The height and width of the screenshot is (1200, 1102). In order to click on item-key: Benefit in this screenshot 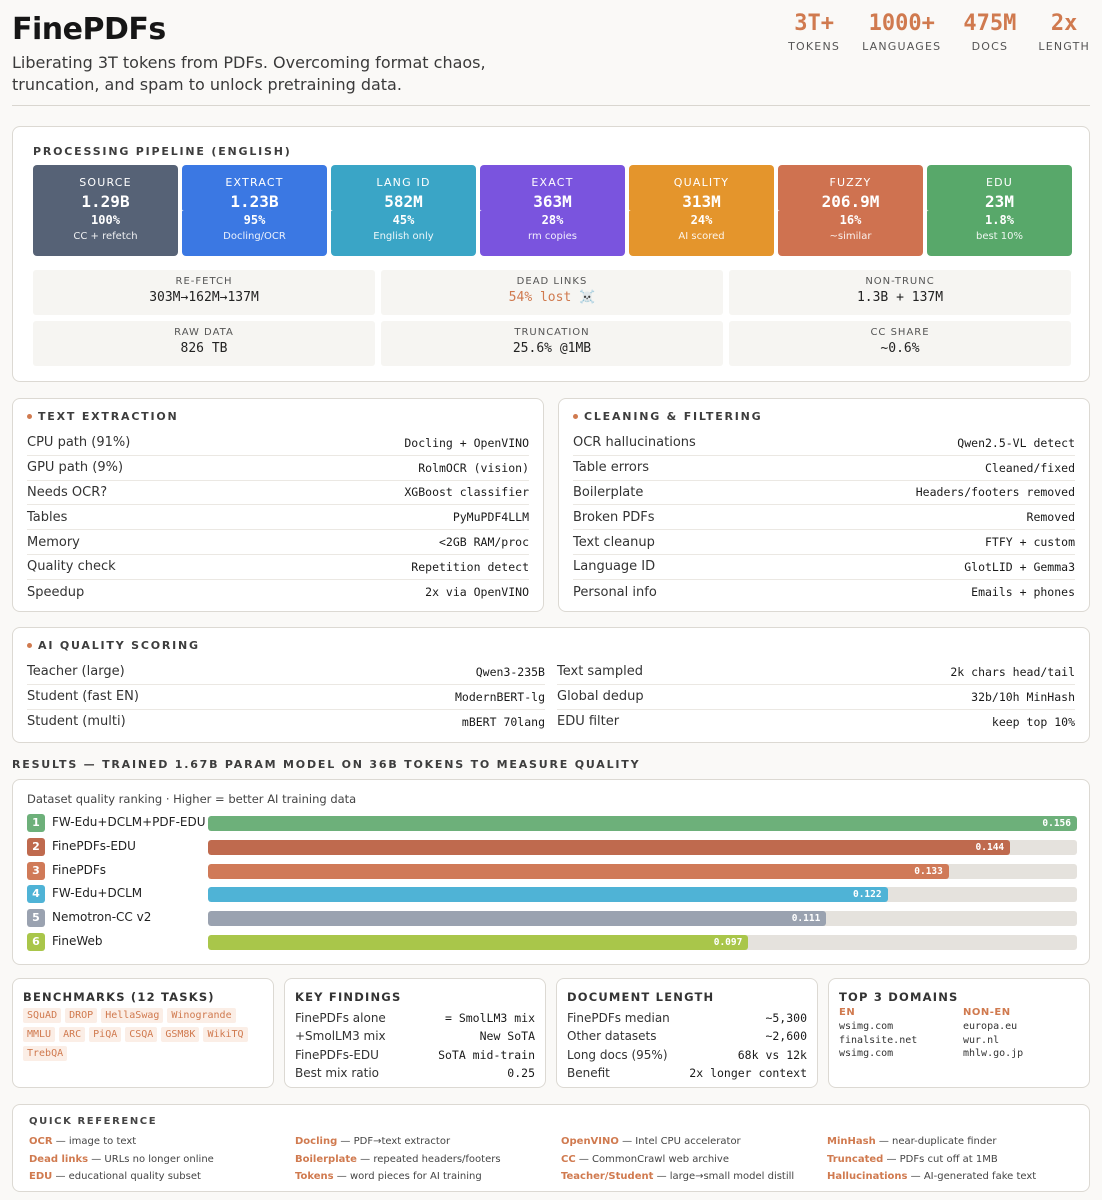, I will do `click(588, 1073)`.